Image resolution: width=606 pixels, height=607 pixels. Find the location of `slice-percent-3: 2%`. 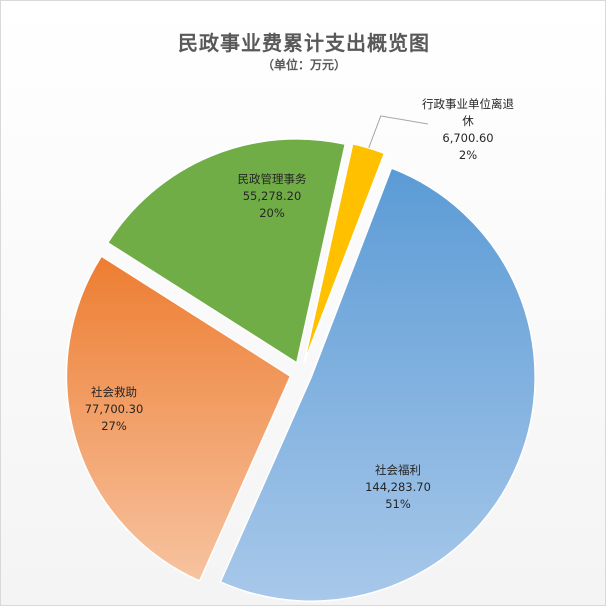

slice-percent-3: 2% is located at coordinates (468, 155).